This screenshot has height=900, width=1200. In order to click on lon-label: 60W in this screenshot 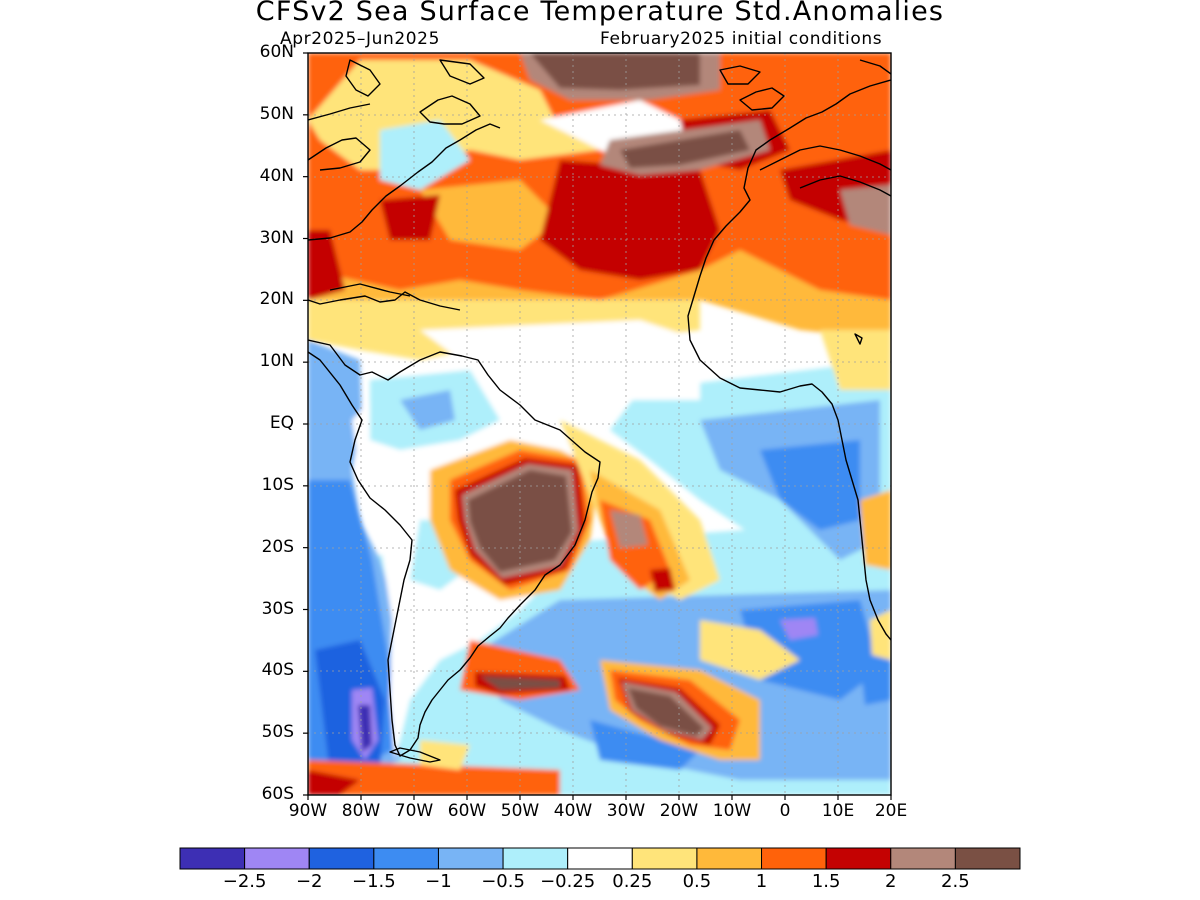, I will do `click(467, 811)`.